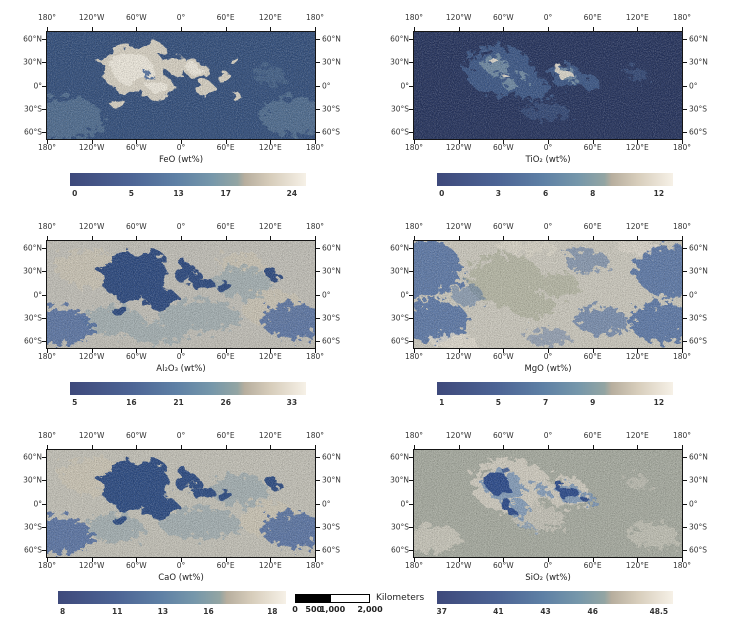 This screenshot has height=627, width=735. Describe the element at coordinates (225, 402) in the screenshot. I see `colorbar-tick-label: 26` at that location.